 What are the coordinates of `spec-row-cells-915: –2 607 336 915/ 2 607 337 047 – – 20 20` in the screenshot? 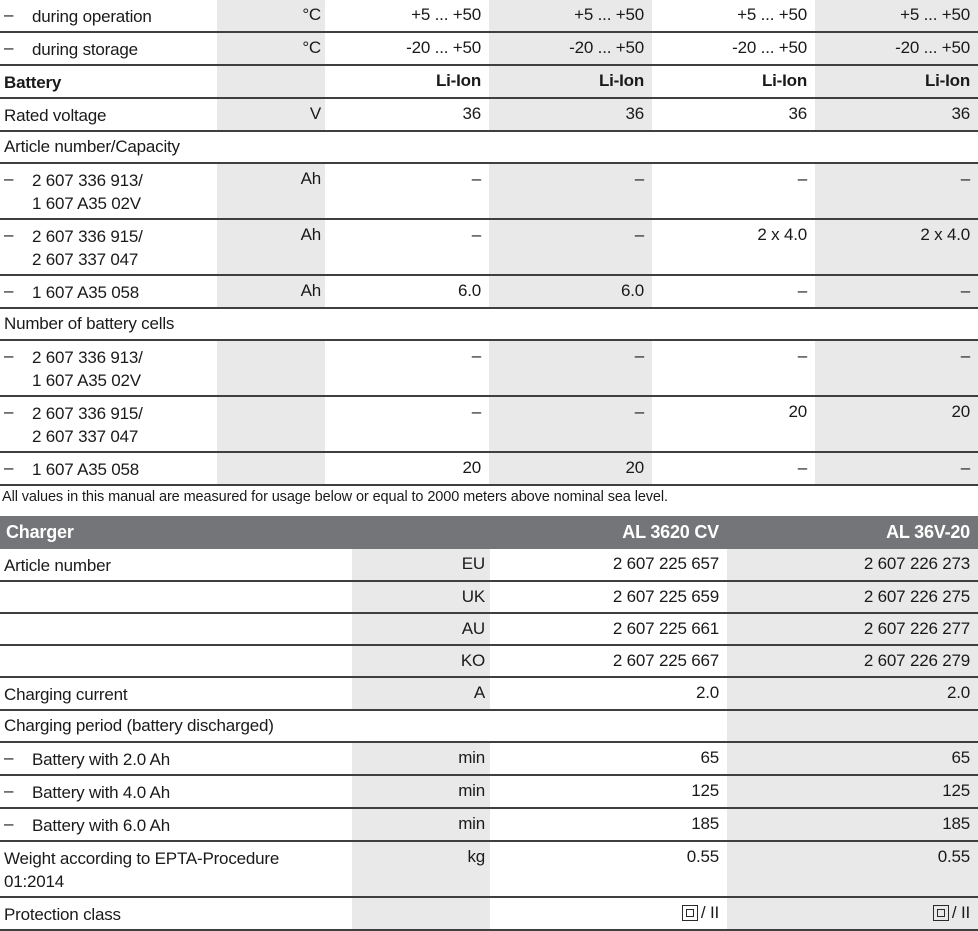 It's located at (489, 425).